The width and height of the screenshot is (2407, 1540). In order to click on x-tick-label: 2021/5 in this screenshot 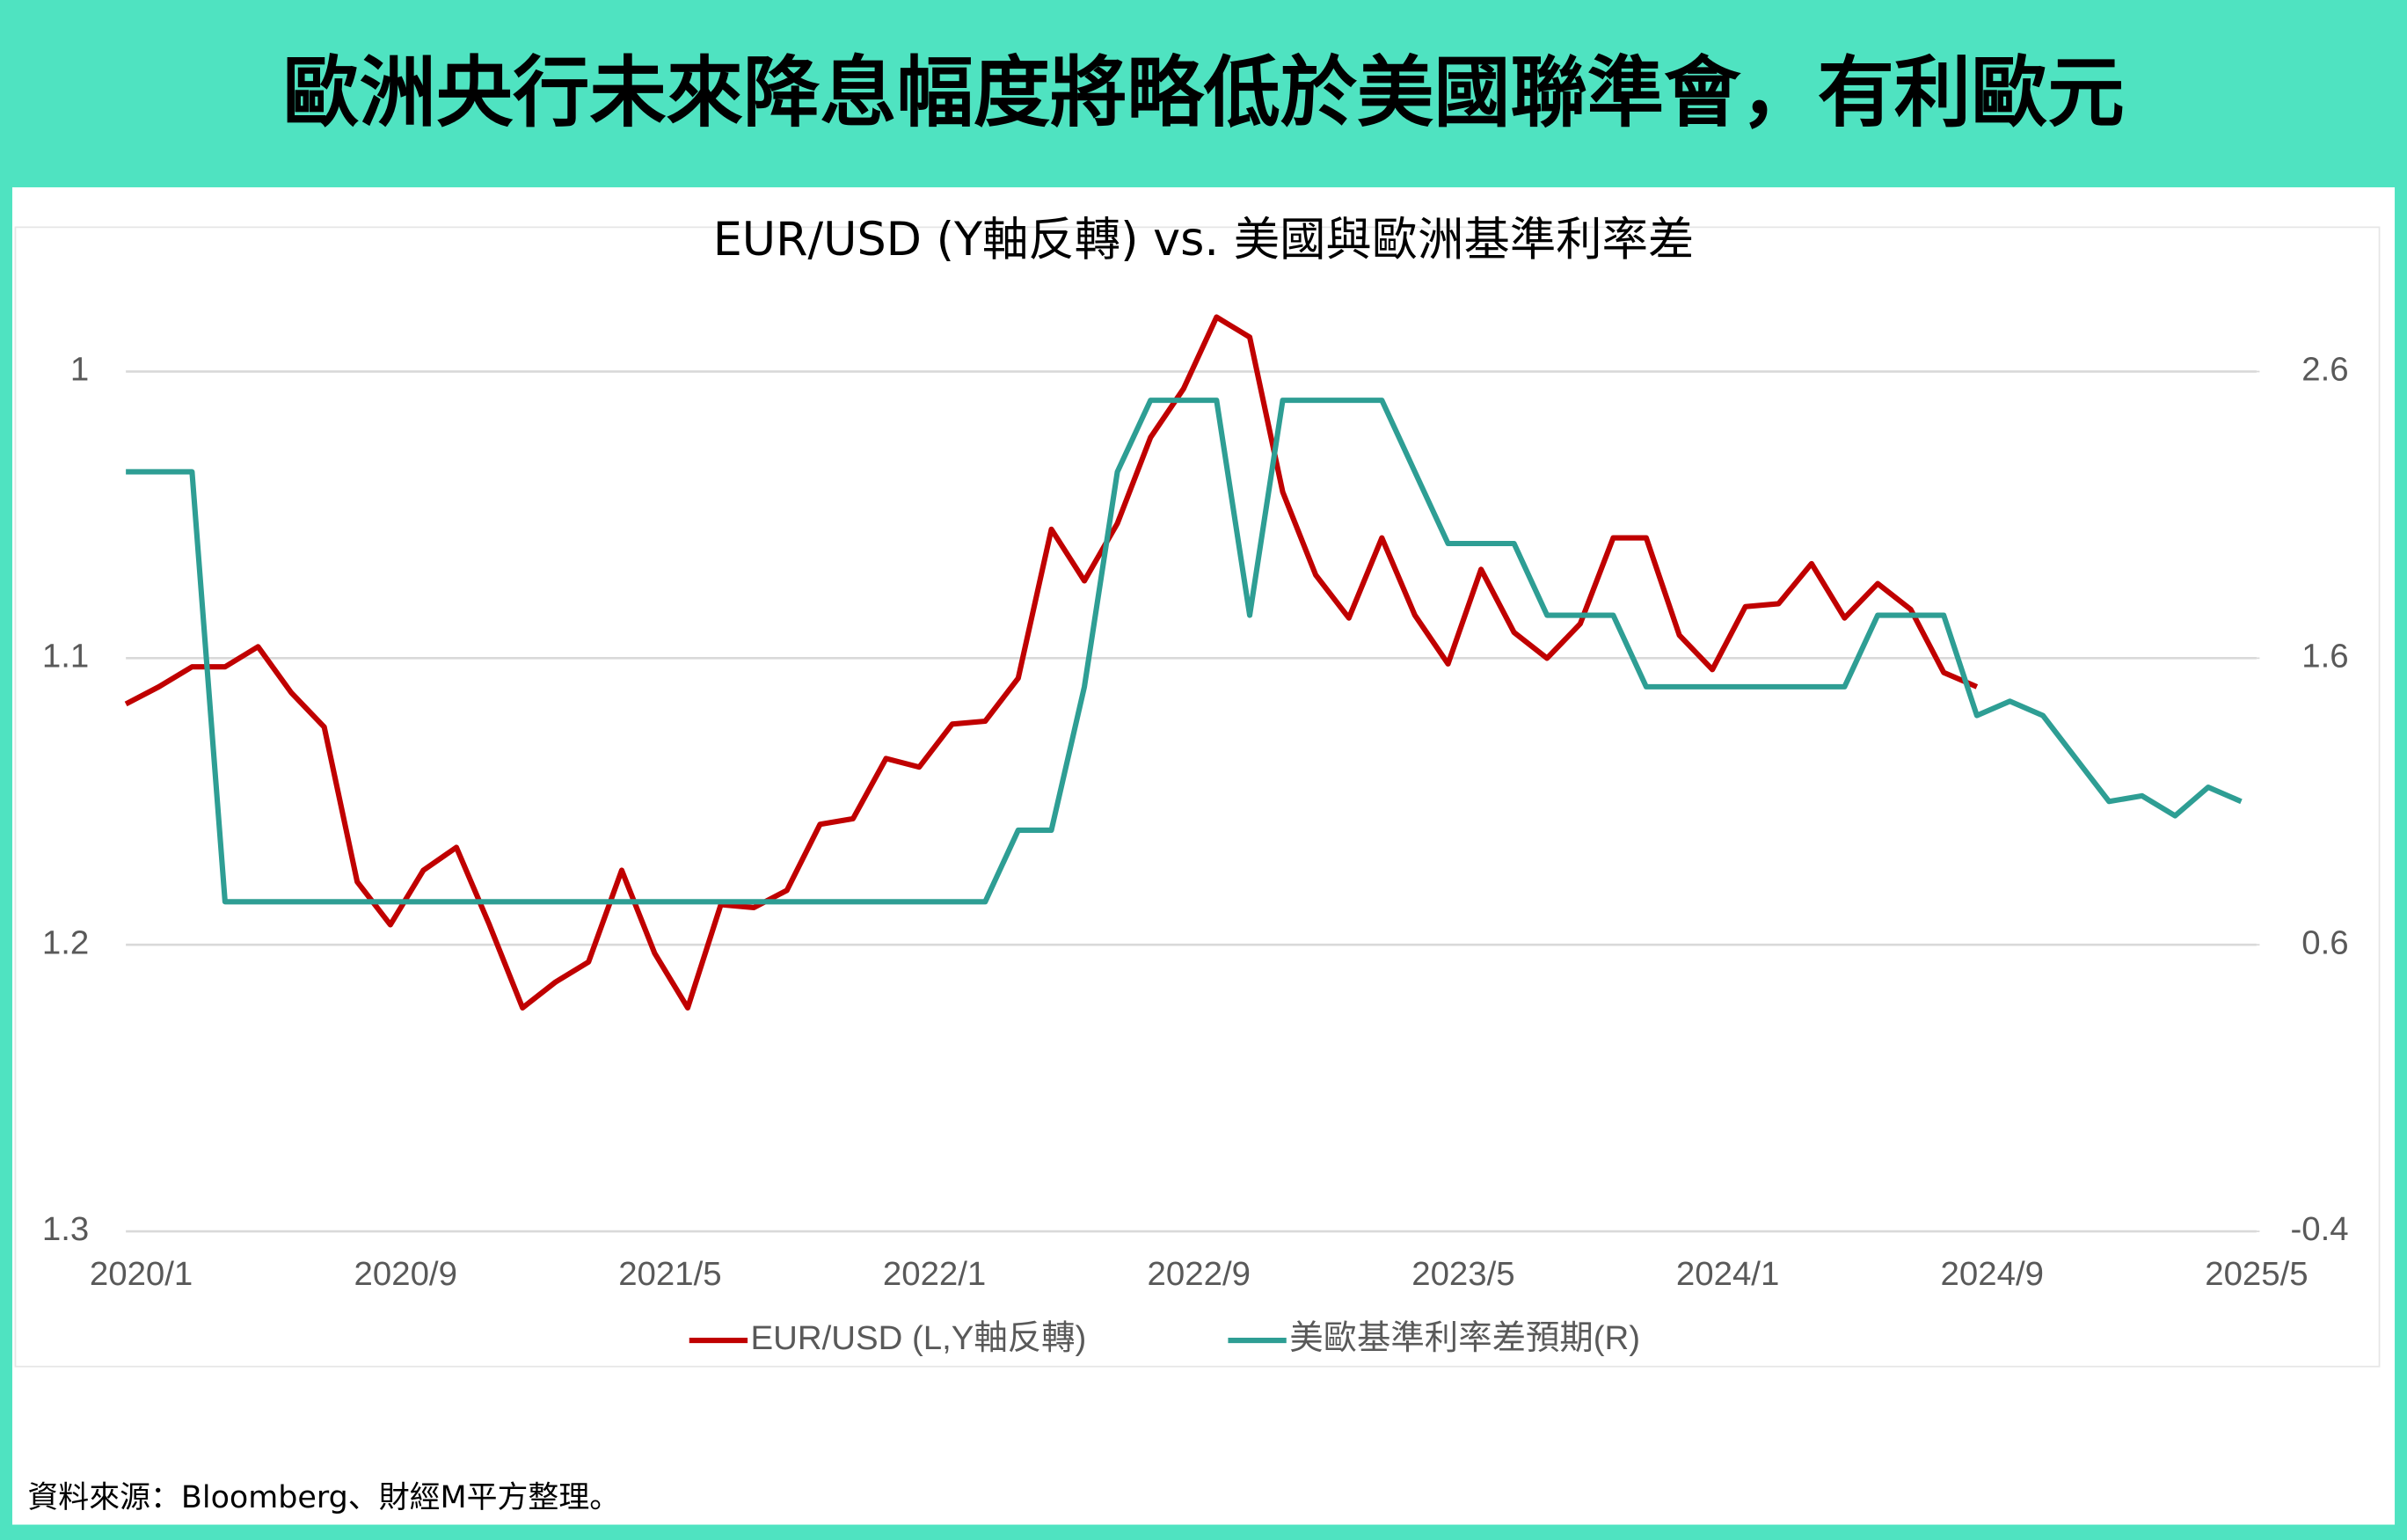, I will do `click(669, 1274)`.